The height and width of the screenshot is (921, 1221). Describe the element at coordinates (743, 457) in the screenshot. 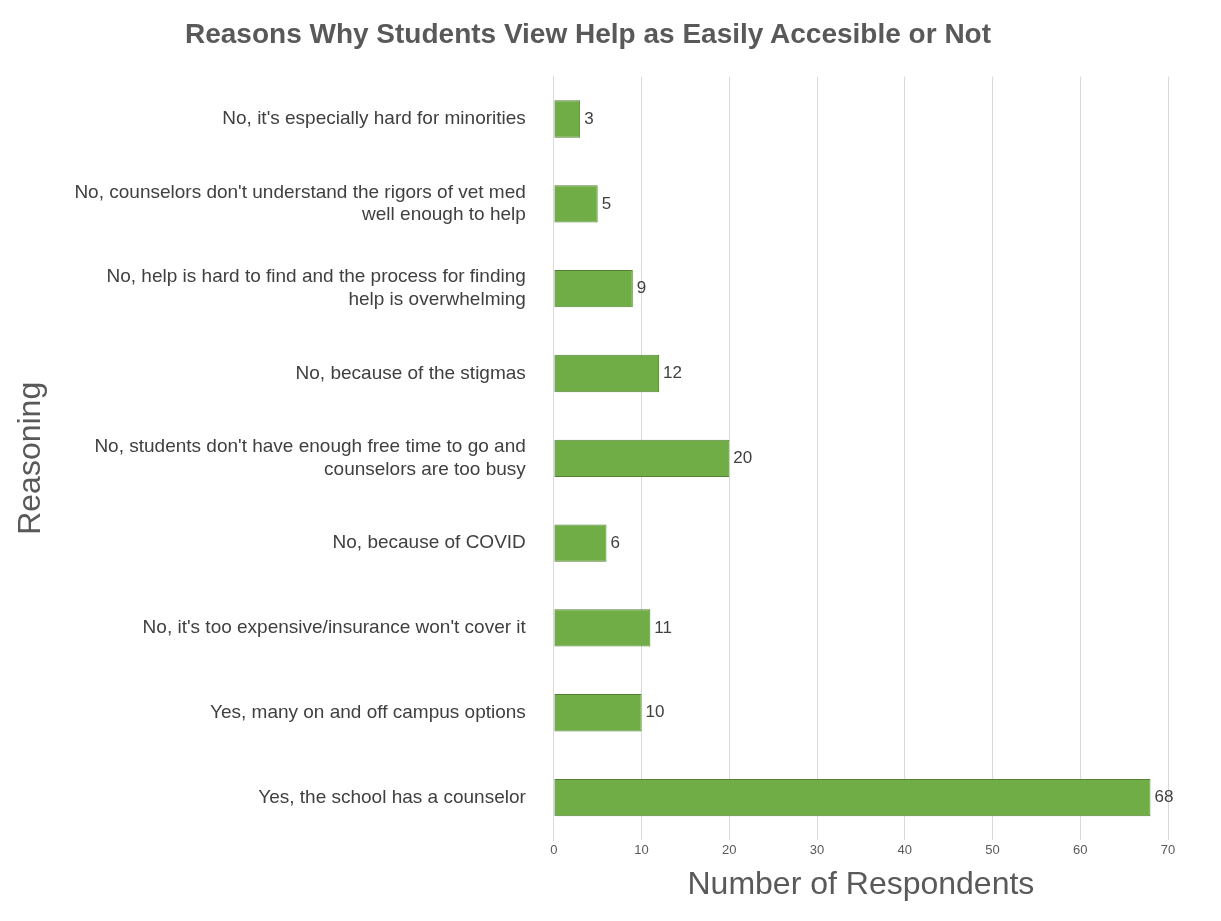

I see `data-label: 20` at that location.